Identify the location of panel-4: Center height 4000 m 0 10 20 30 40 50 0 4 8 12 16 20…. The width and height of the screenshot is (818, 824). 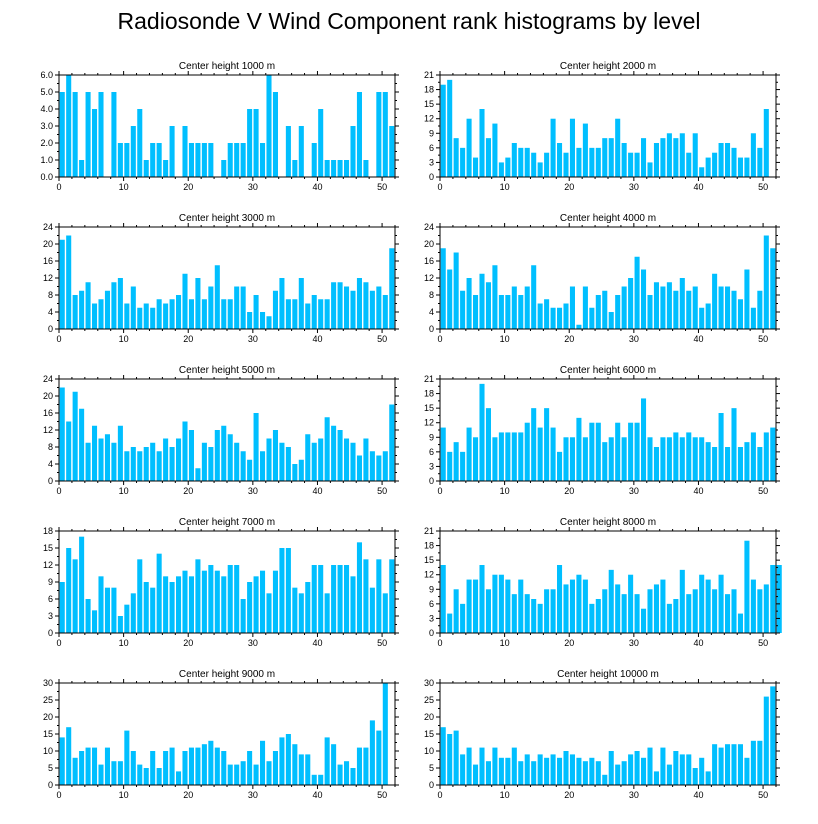
(602, 278).